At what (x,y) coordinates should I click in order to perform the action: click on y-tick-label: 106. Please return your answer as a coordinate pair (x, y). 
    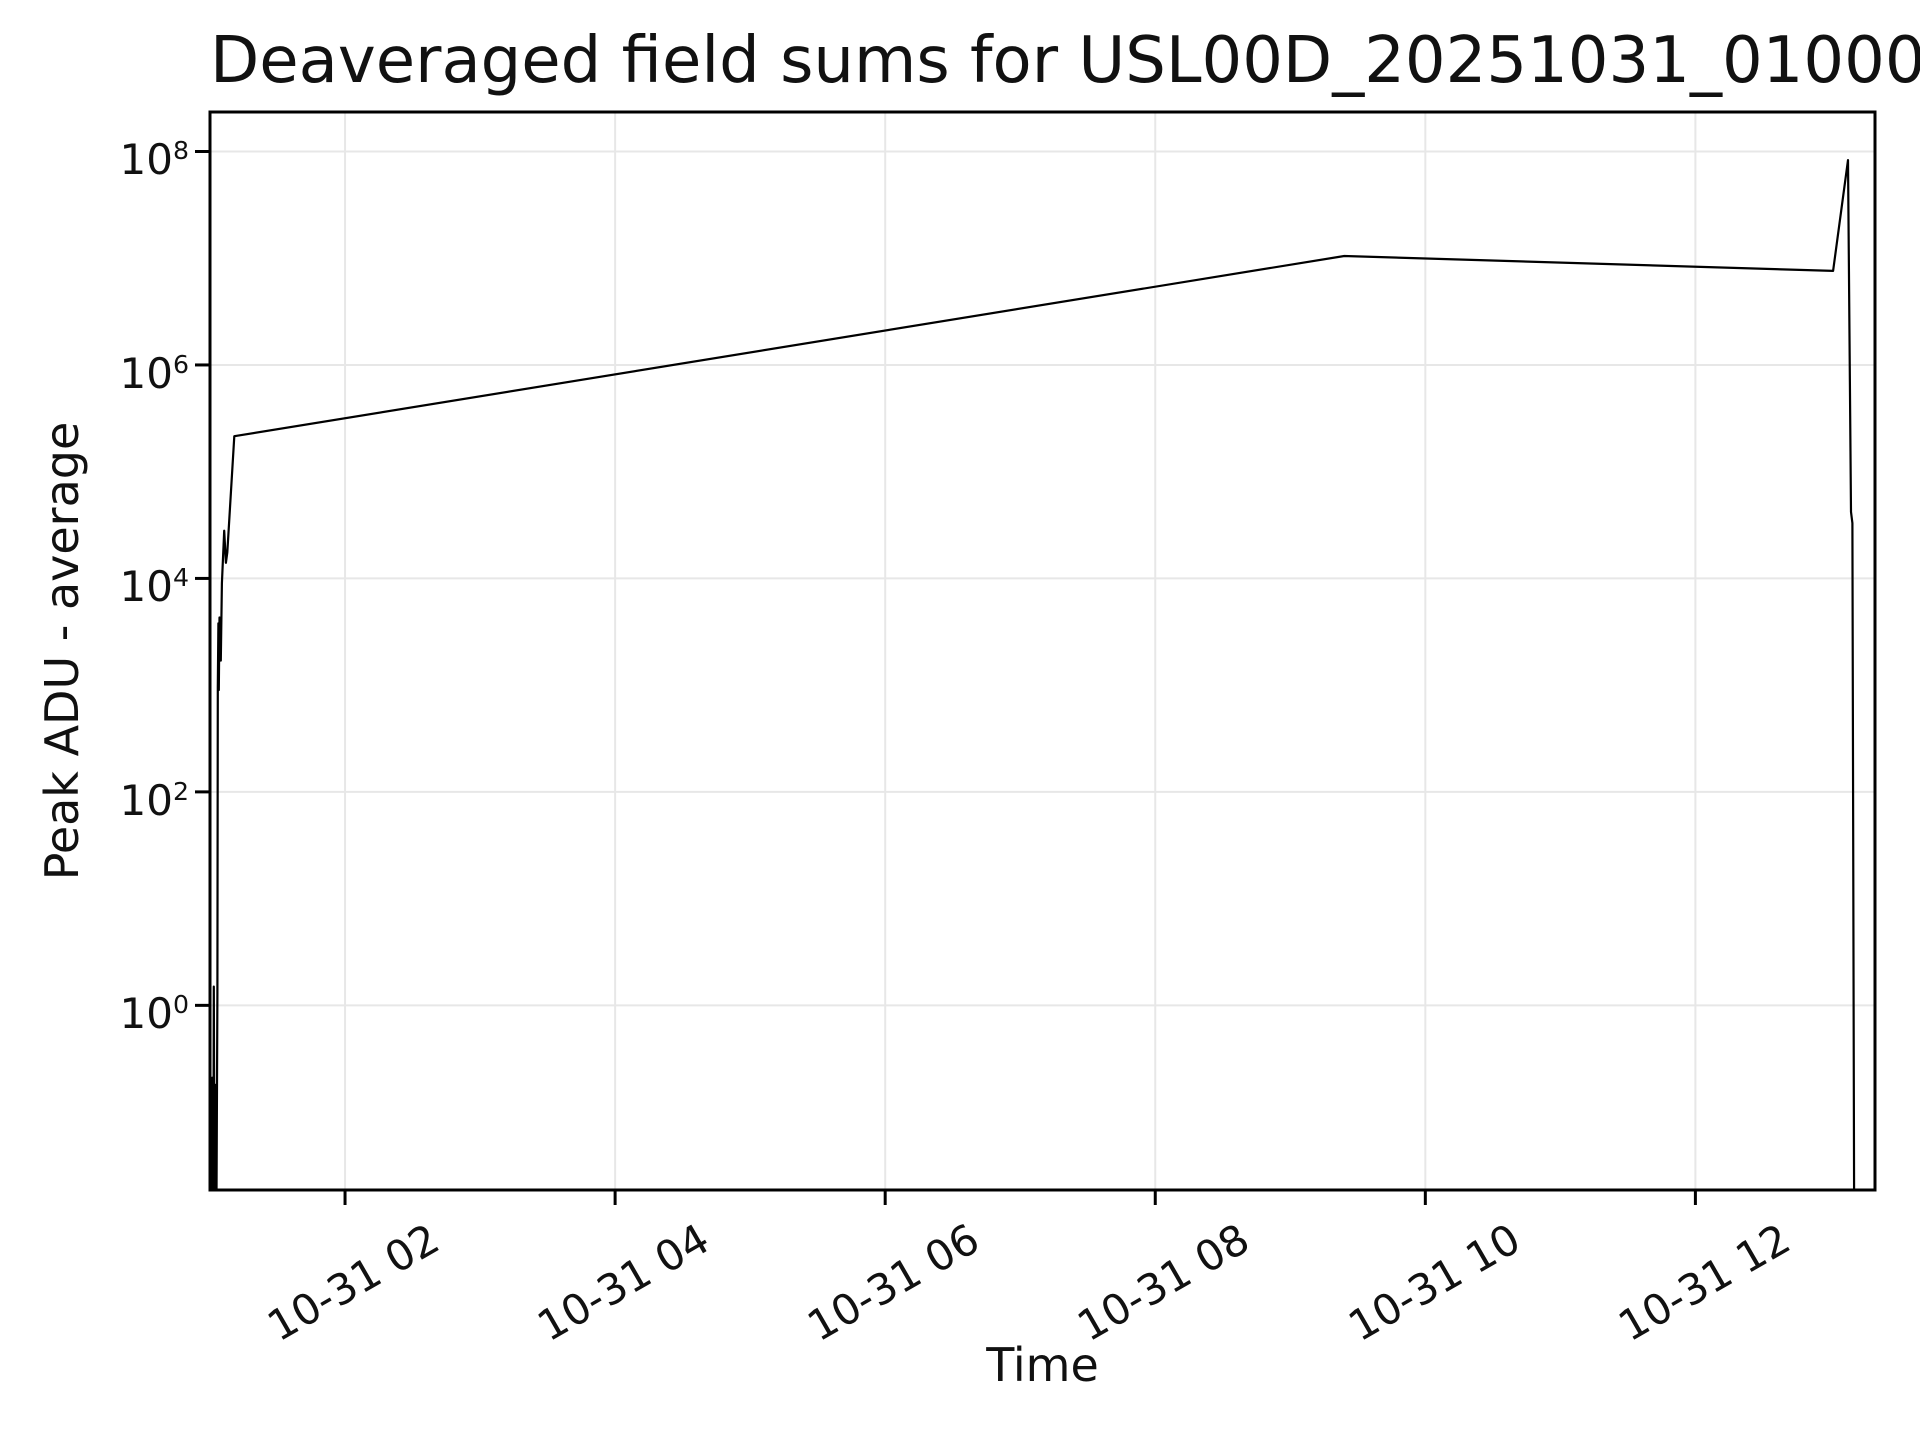
    Looking at the image, I should click on (154, 373).